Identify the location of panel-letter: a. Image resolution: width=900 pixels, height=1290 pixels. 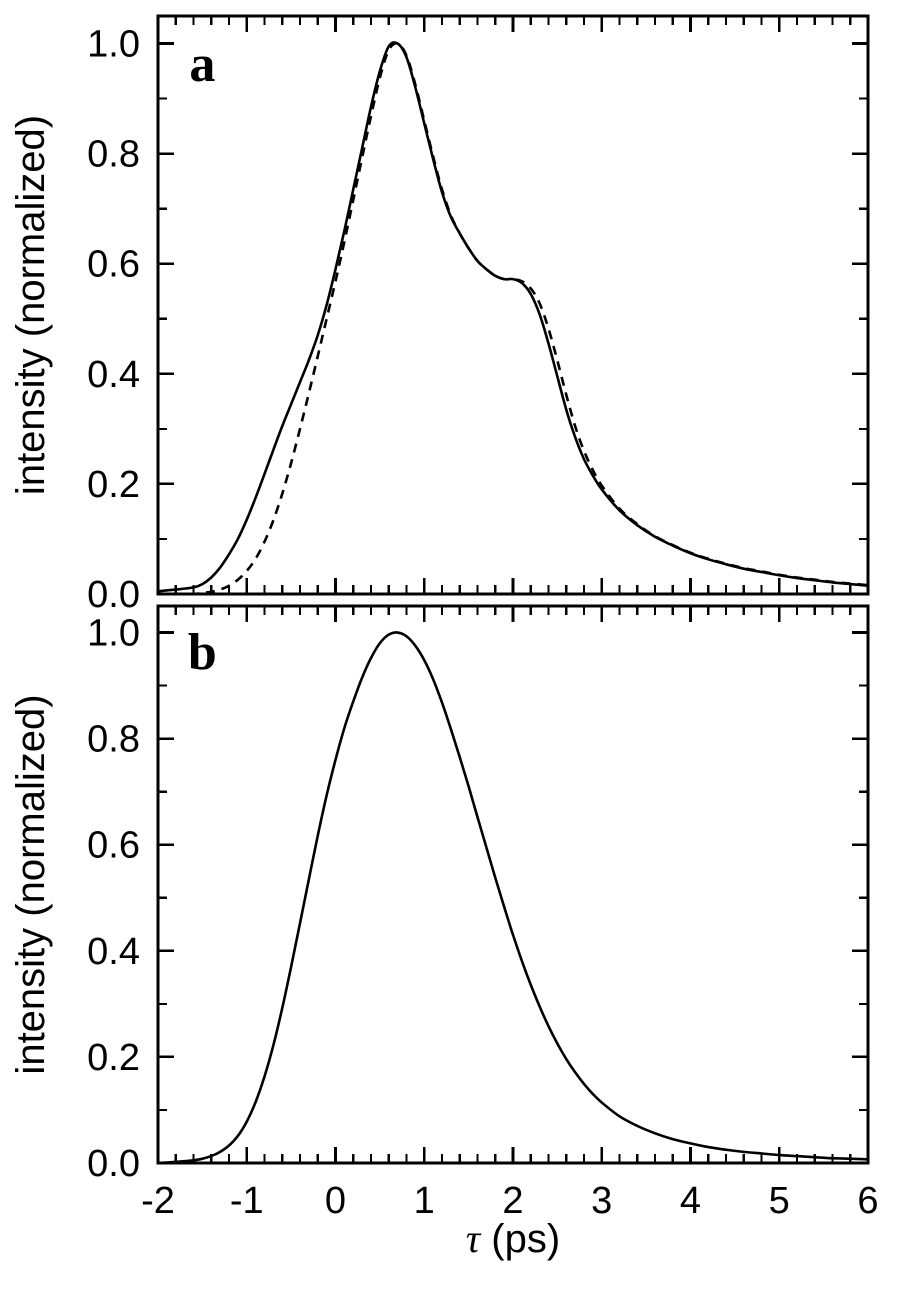
(202, 64).